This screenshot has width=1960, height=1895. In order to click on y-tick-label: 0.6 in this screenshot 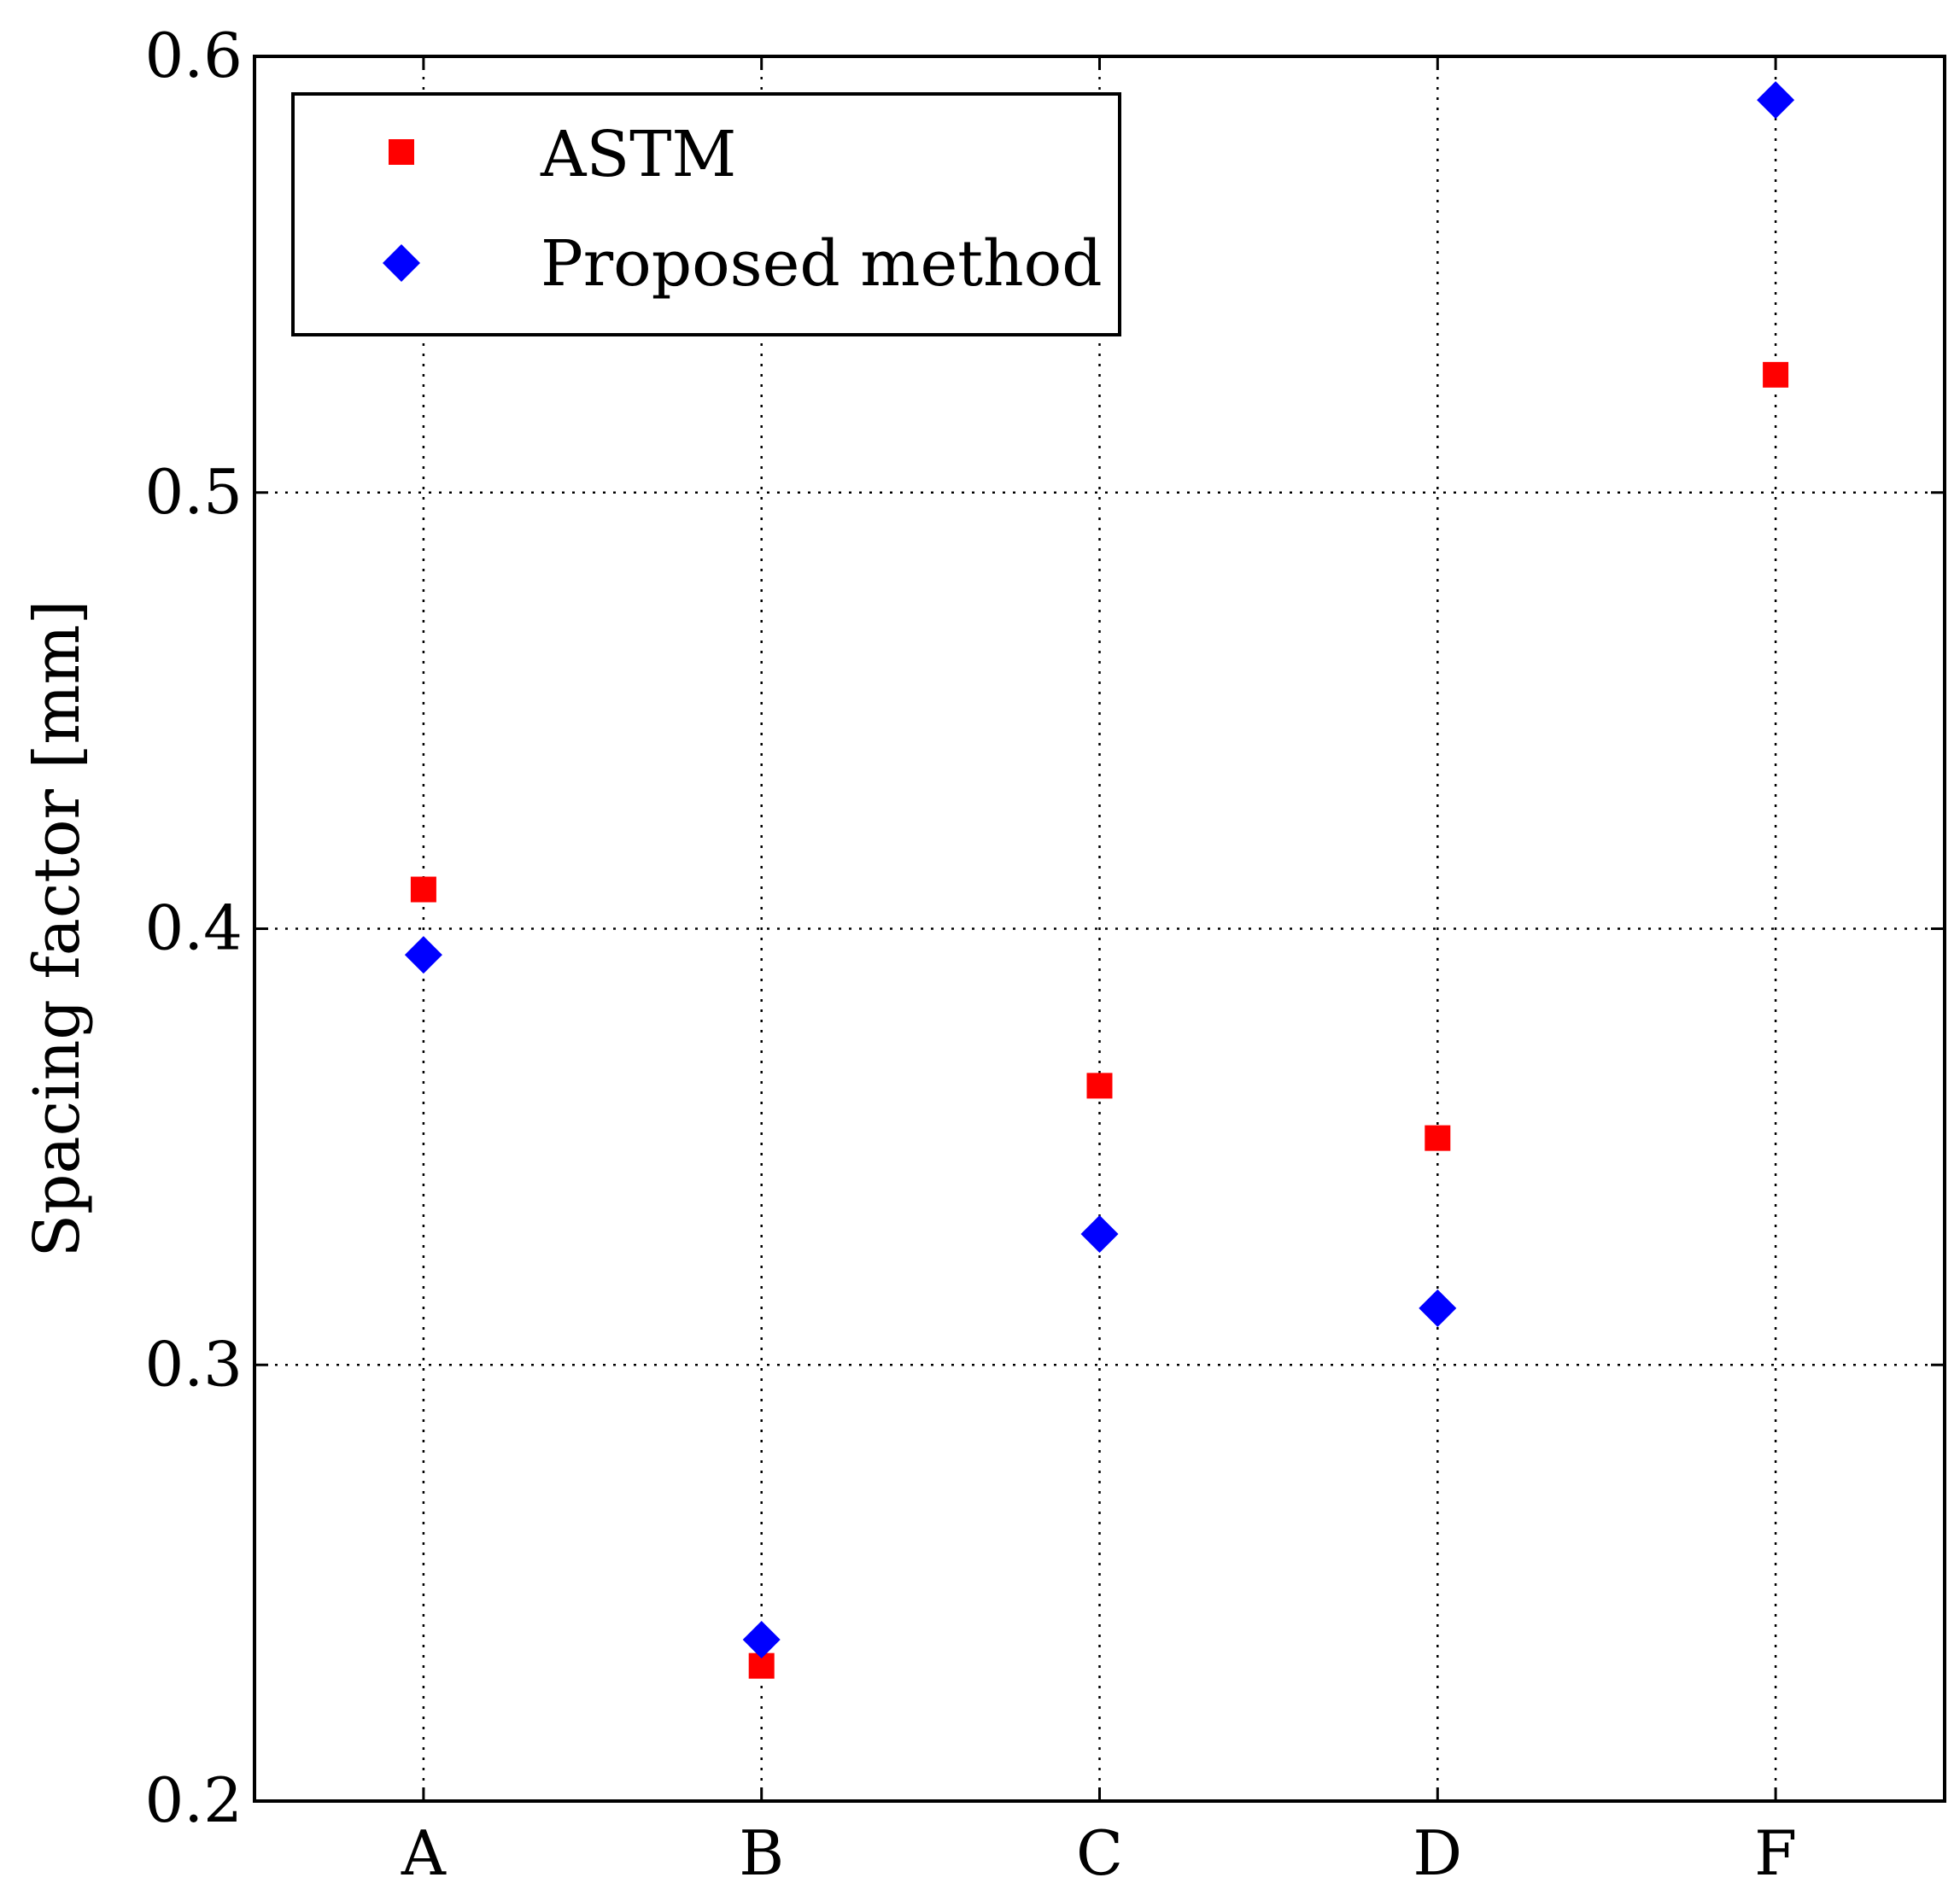, I will do `click(193, 56)`.